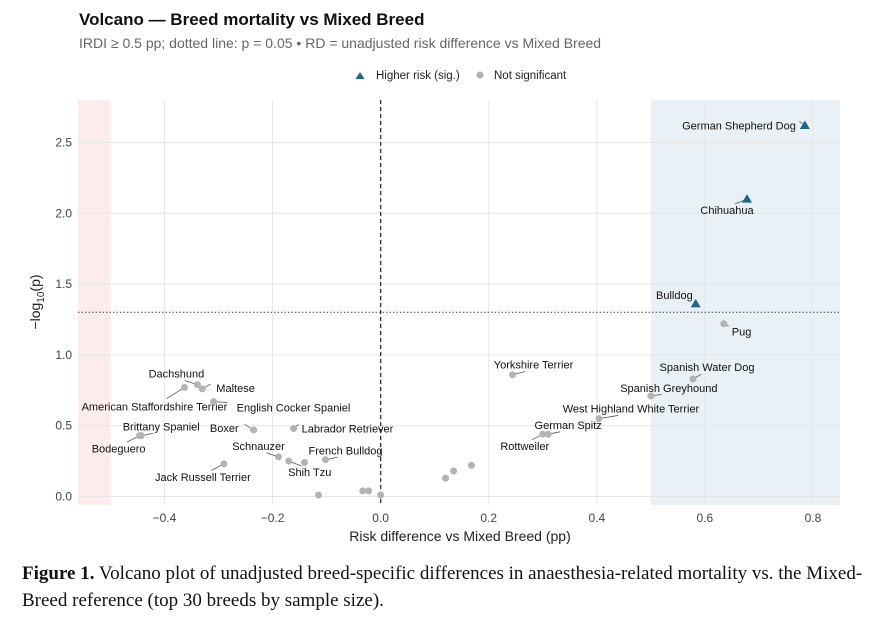 This screenshot has height=625, width=890. I want to click on point-label: German Shepherd Dog, so click(739, 126).